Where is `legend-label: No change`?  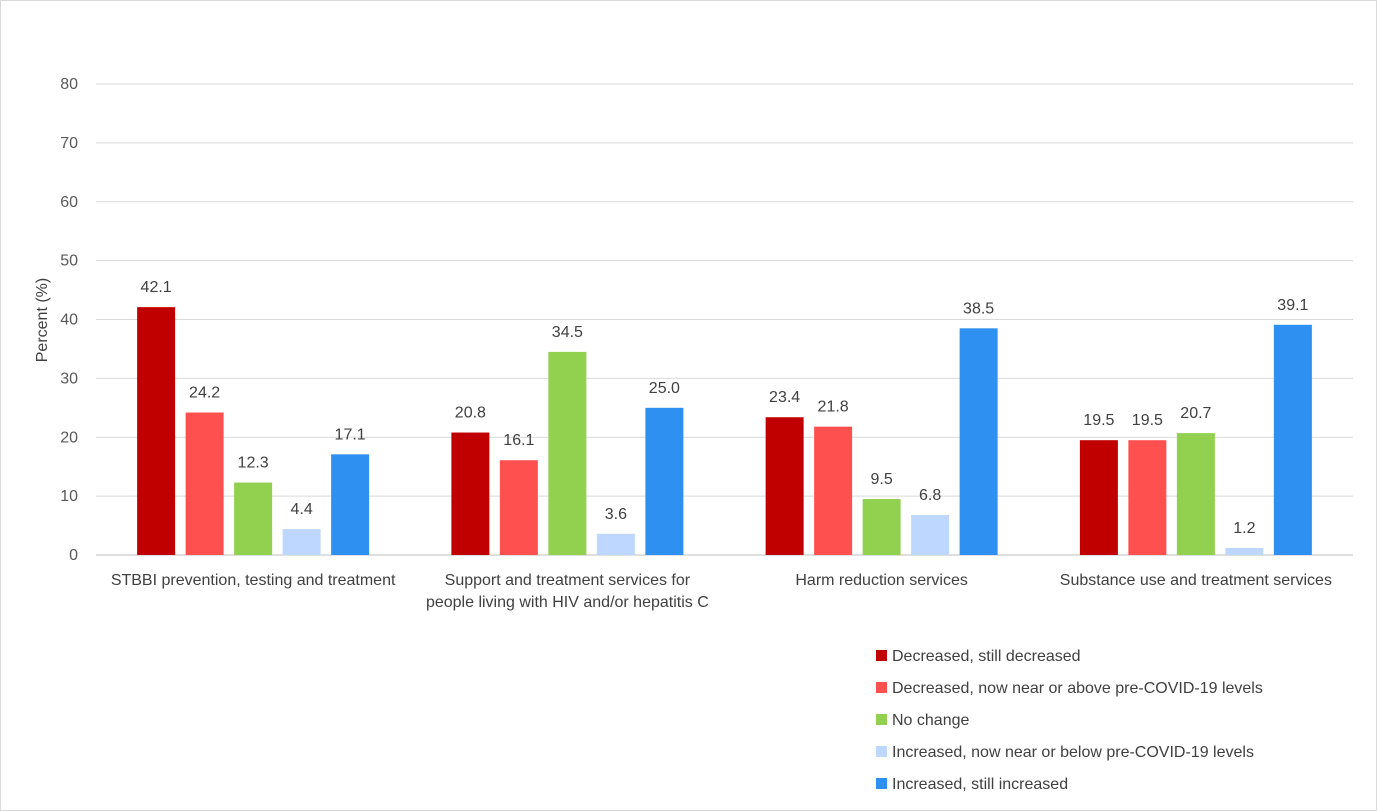 legend-label: No change is located at coordinates (930, 720).